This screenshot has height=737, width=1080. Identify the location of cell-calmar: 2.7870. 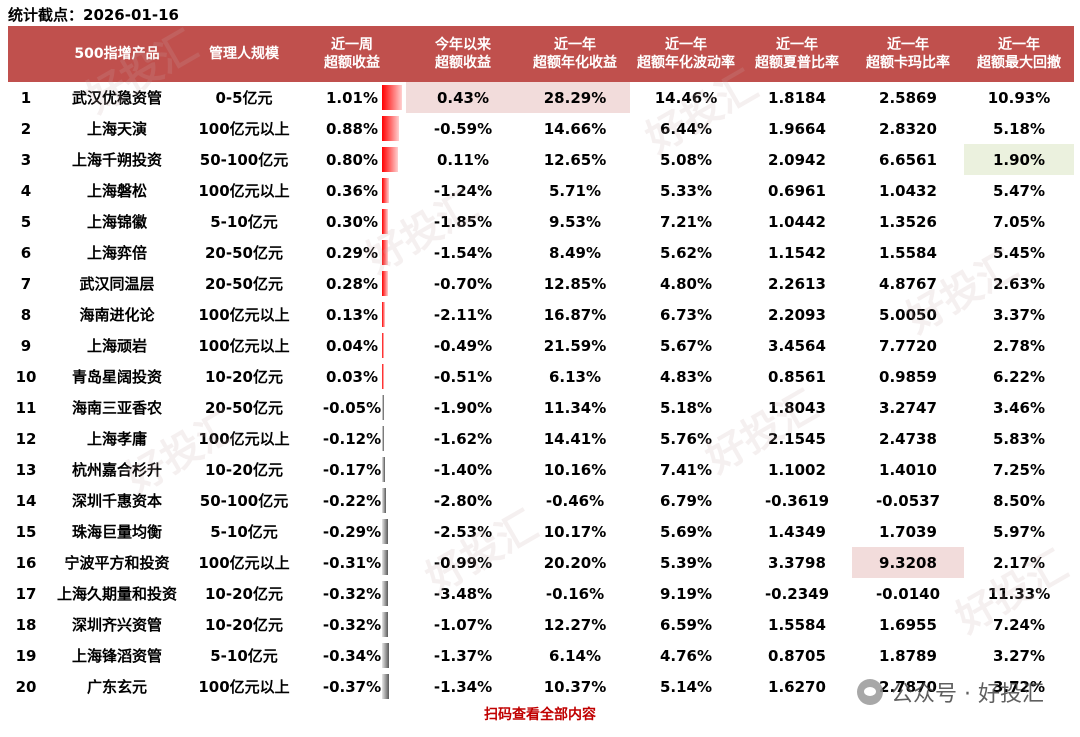
(908, 686).